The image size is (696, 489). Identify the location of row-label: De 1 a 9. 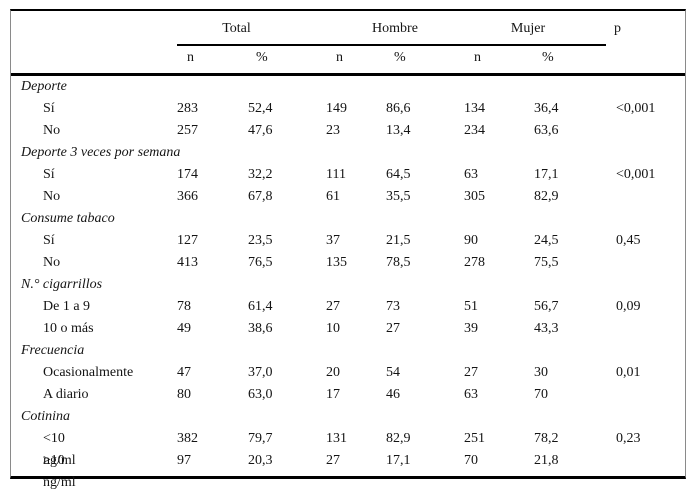
(67, 306).